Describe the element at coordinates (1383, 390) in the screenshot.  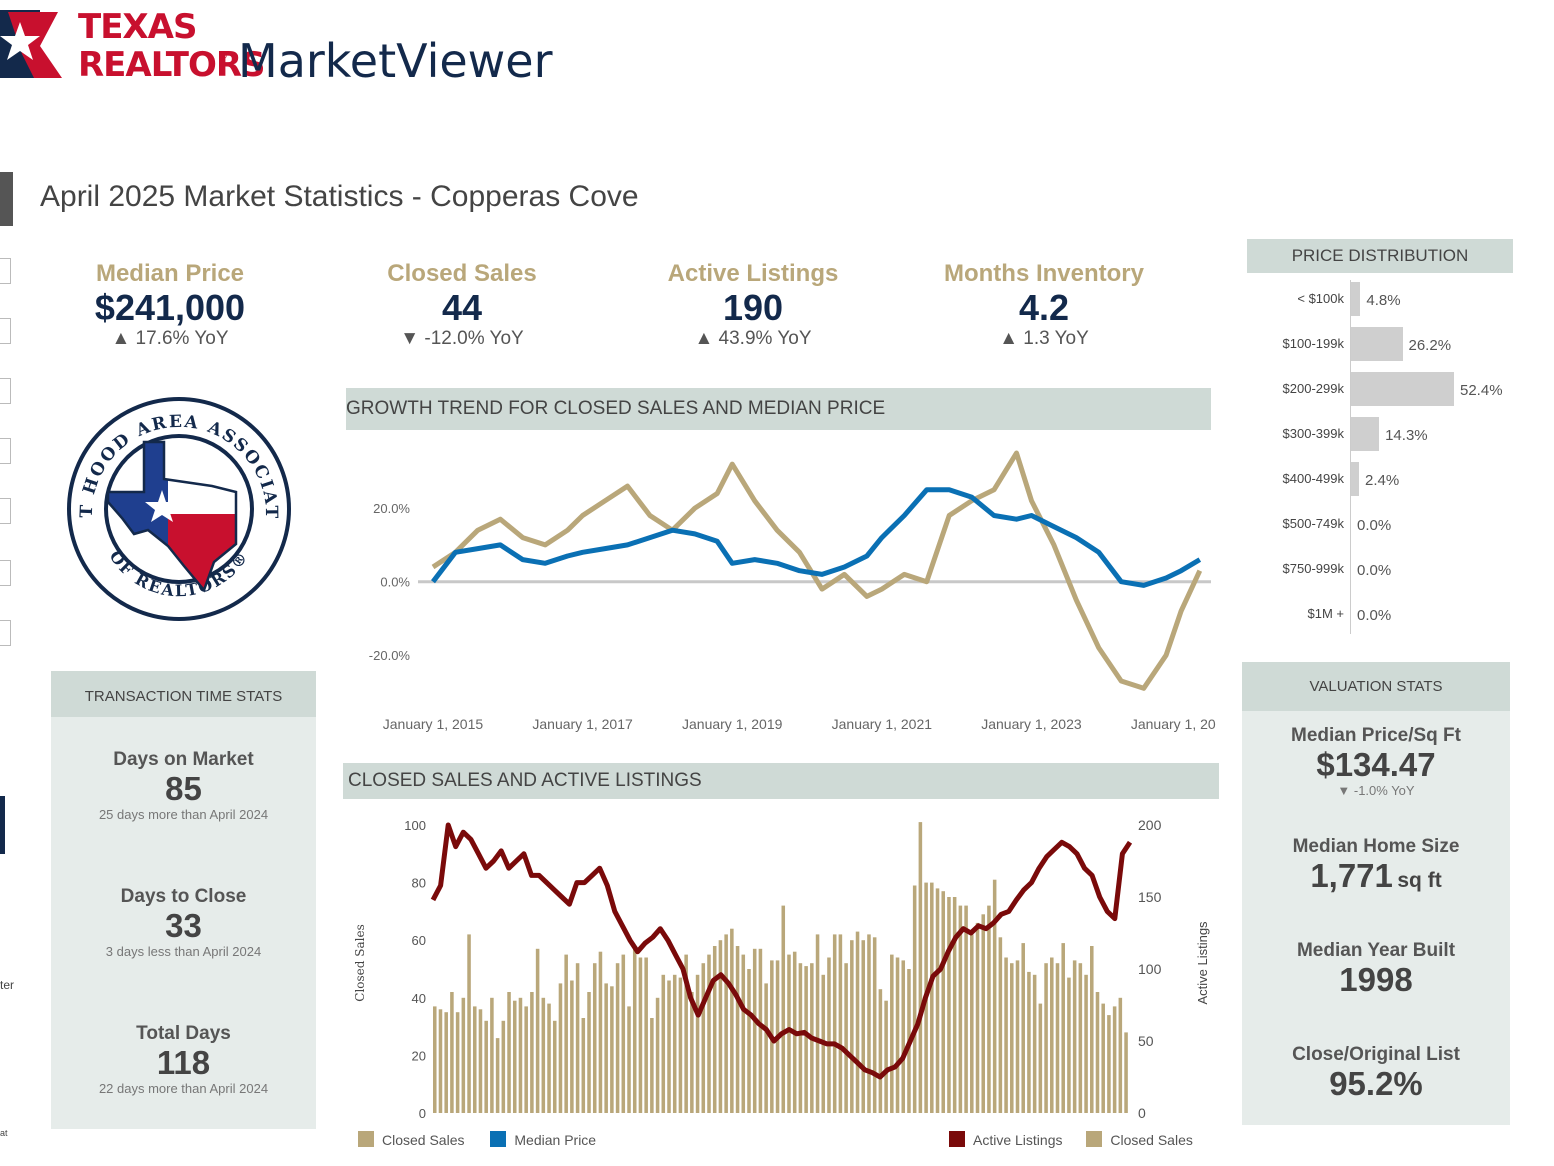
I see `price-distribution-row: $200-299k 52.4%` at that location.